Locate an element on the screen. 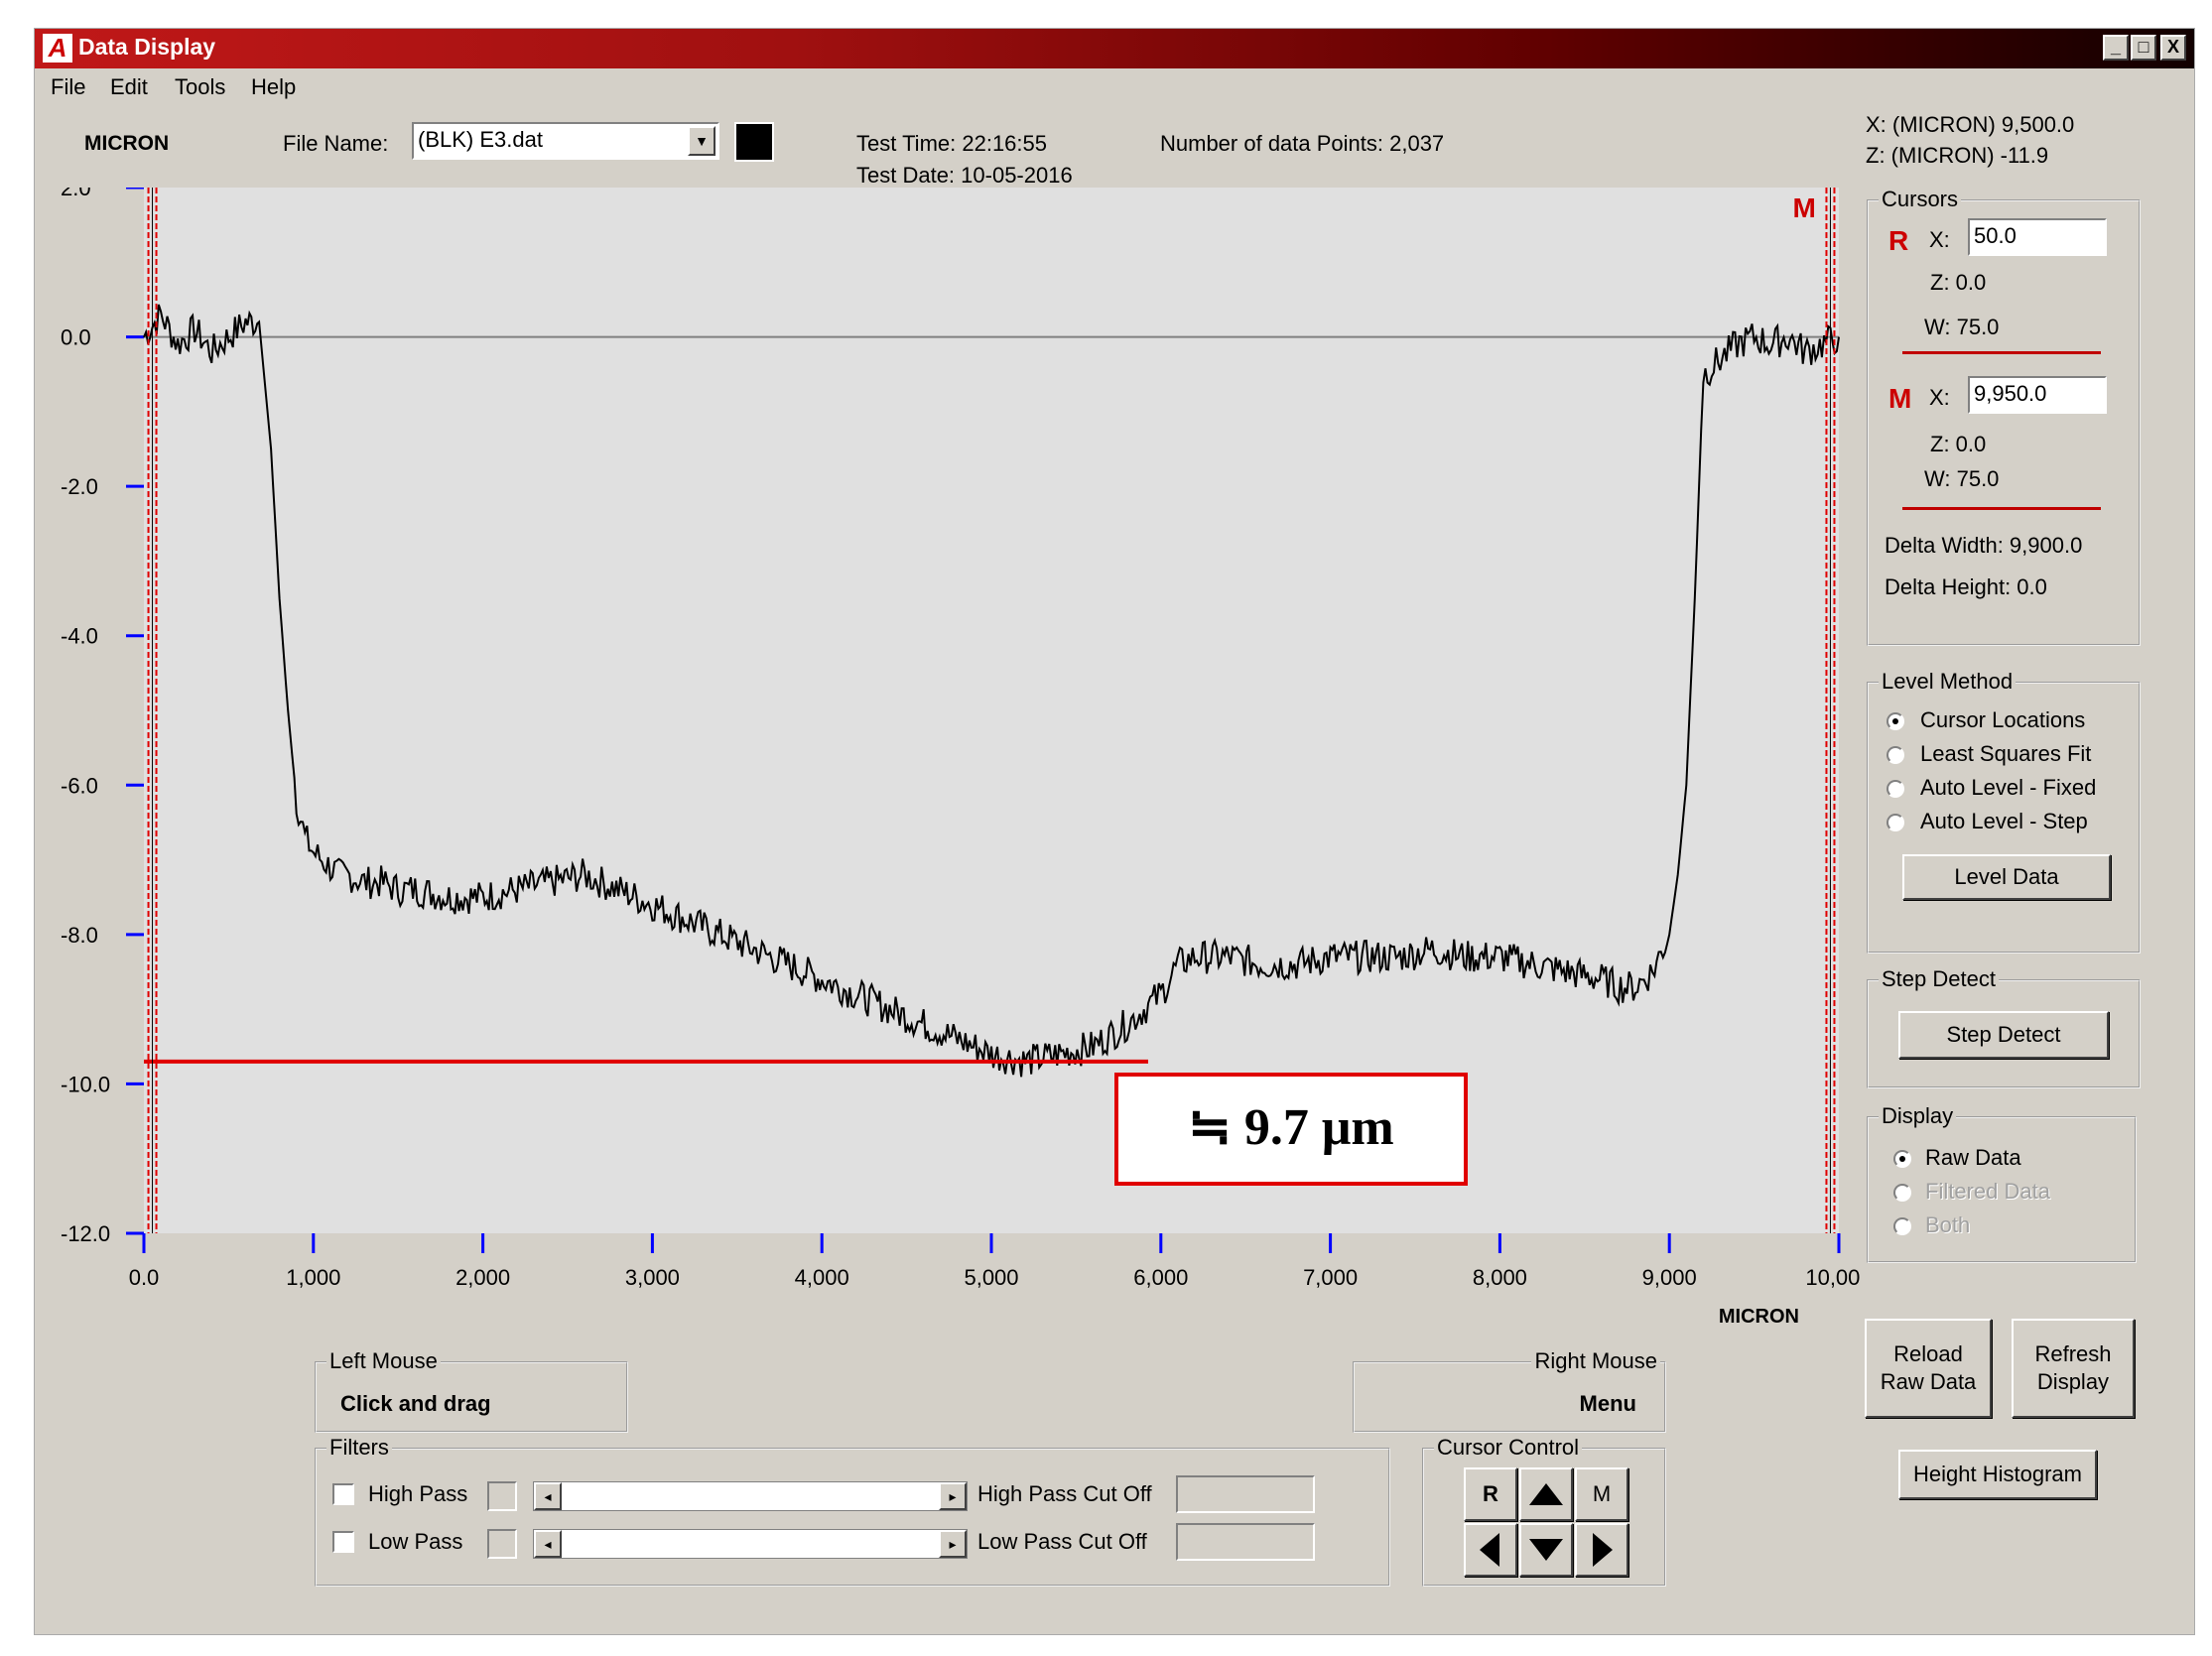  close-button: X is located at coordinates (2173, 48).